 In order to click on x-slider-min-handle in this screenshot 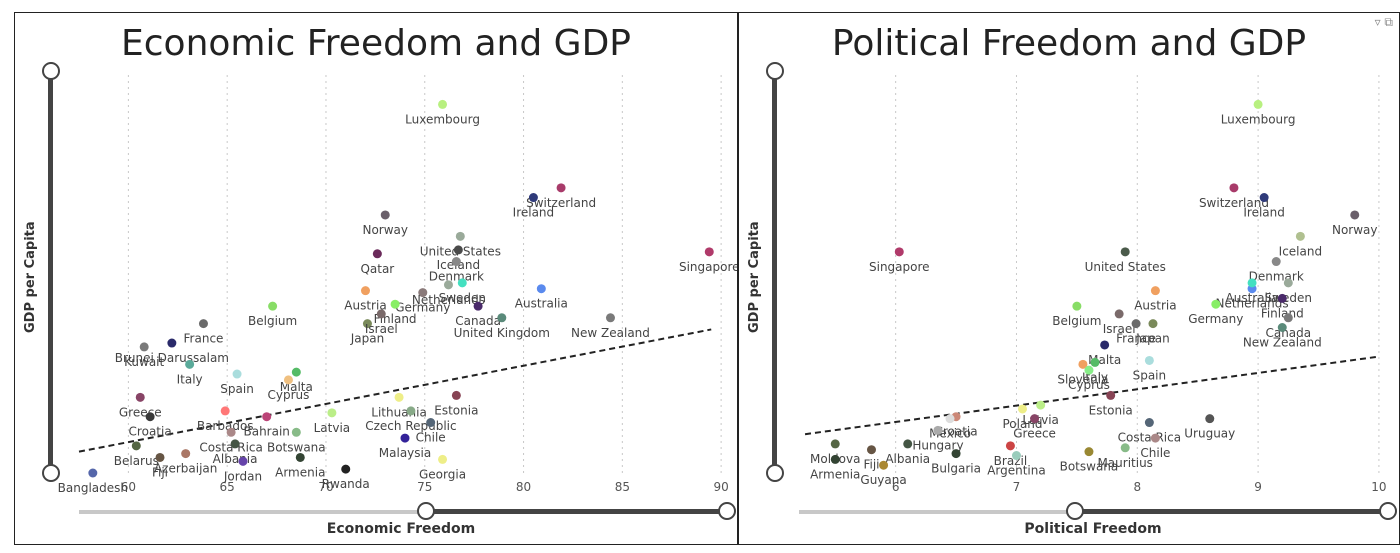, I will do `click(426, 511)`.